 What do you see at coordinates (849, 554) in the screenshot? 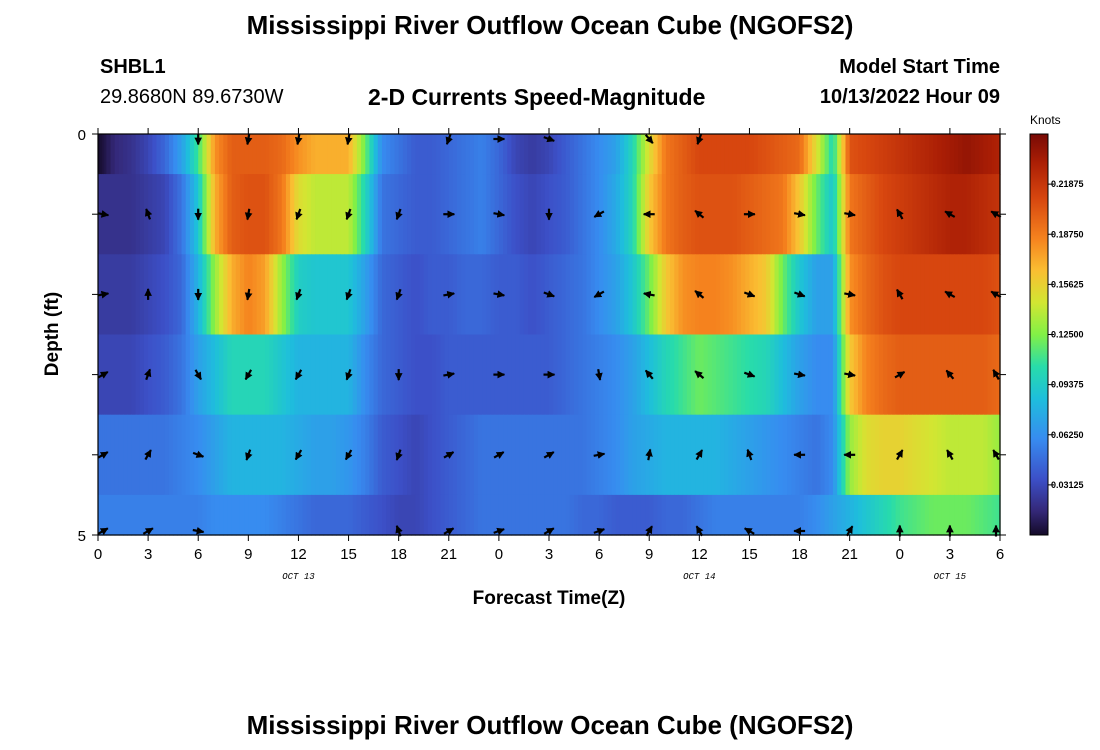
I see `x-tick-label: 21` at bounding box center [849, 554].